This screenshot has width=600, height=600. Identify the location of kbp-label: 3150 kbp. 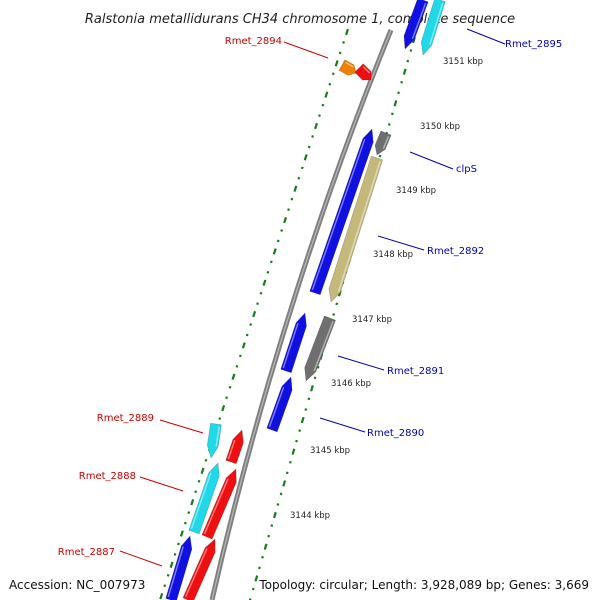
(440, 127).